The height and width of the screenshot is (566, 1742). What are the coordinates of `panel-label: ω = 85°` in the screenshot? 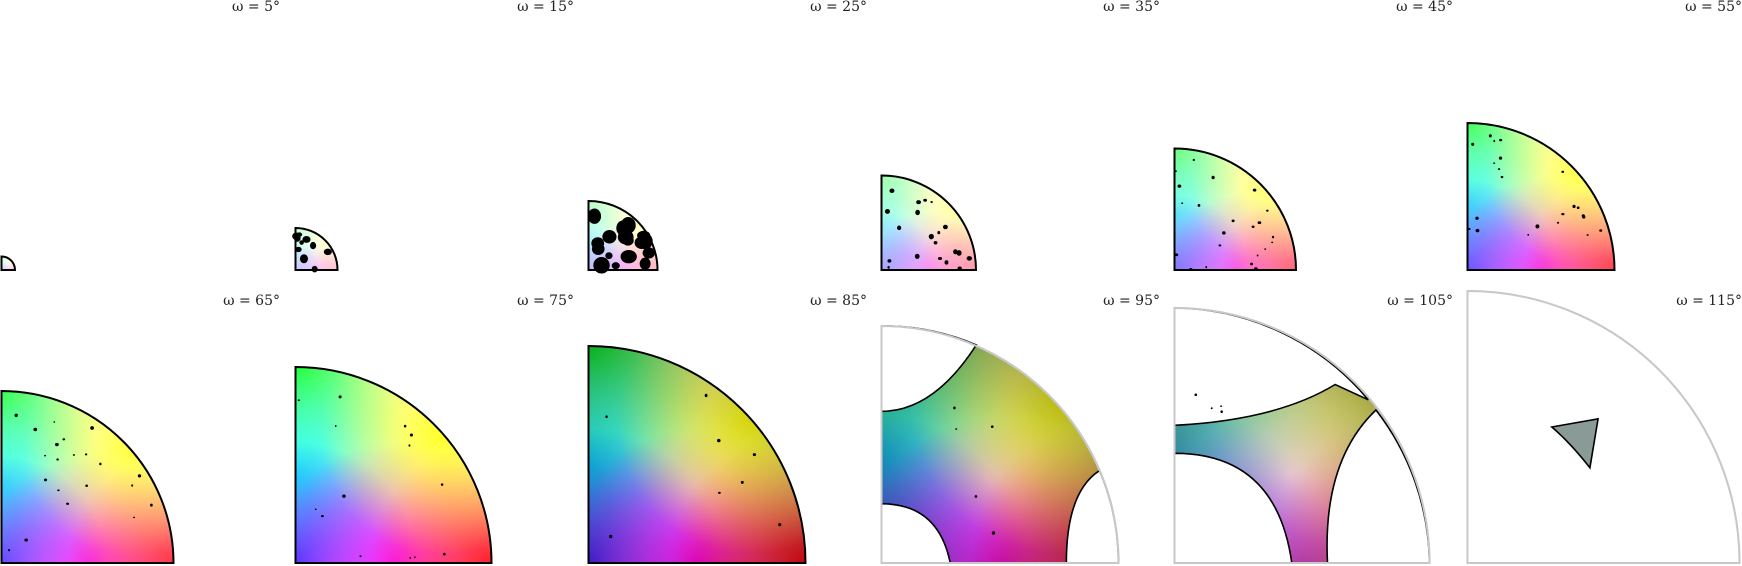 It's located at (838, 301).